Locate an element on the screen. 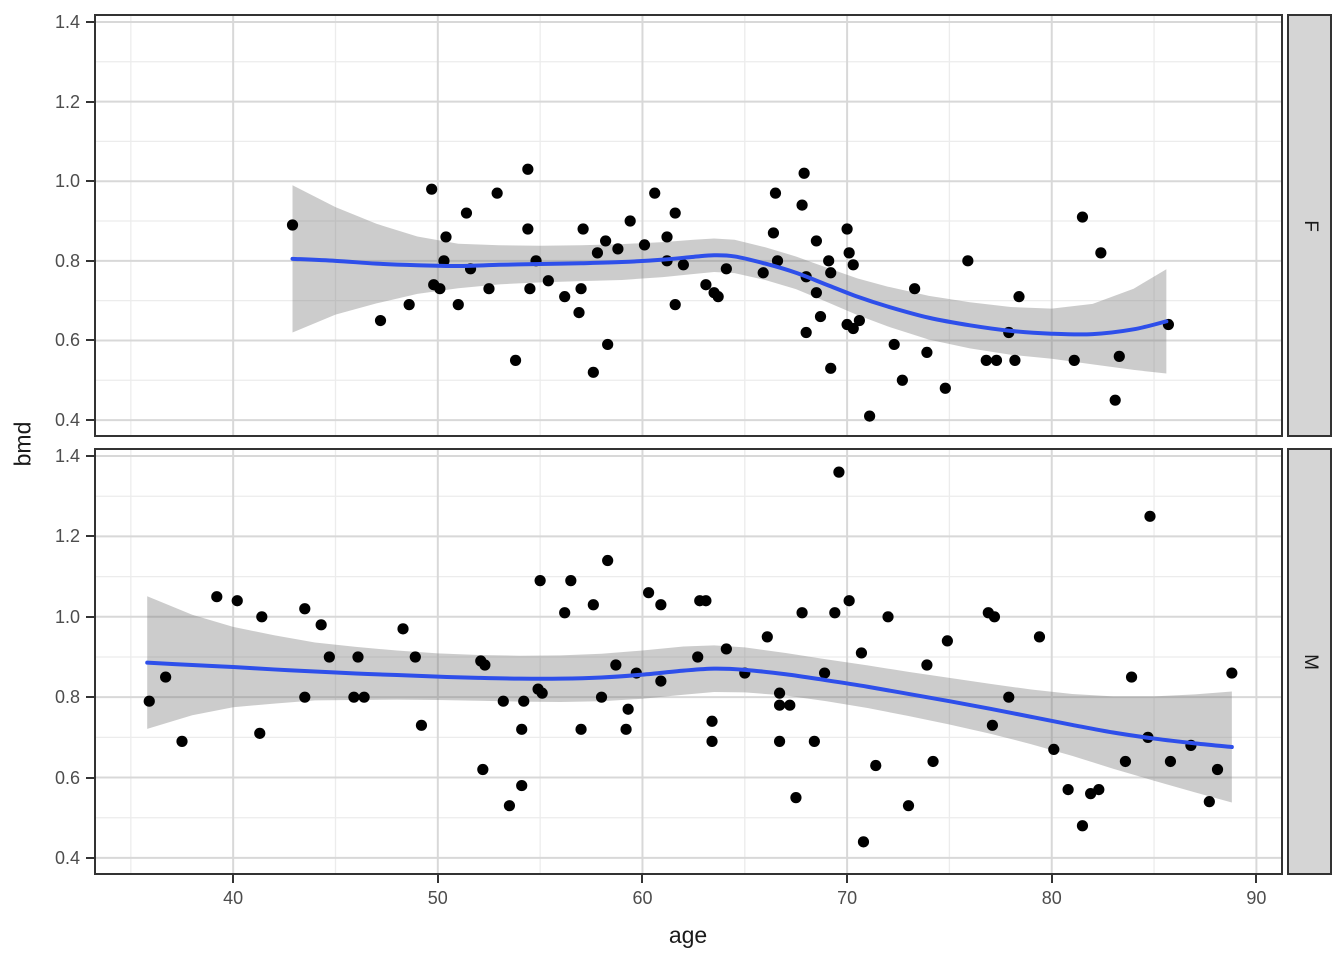  x-tick-label: 60 is located at coordinates (642, 898).